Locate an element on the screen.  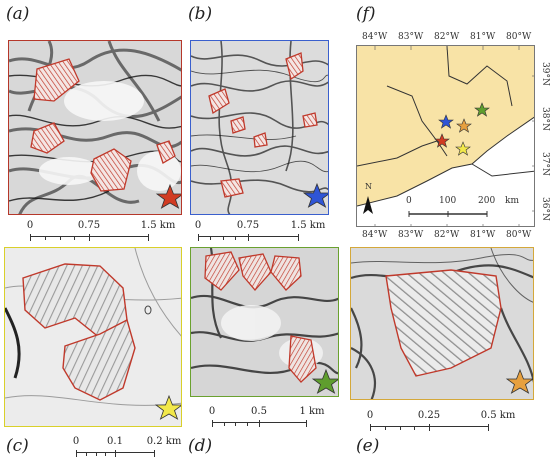
lon-top-80: 80°W is located at coordinates (519, 37).